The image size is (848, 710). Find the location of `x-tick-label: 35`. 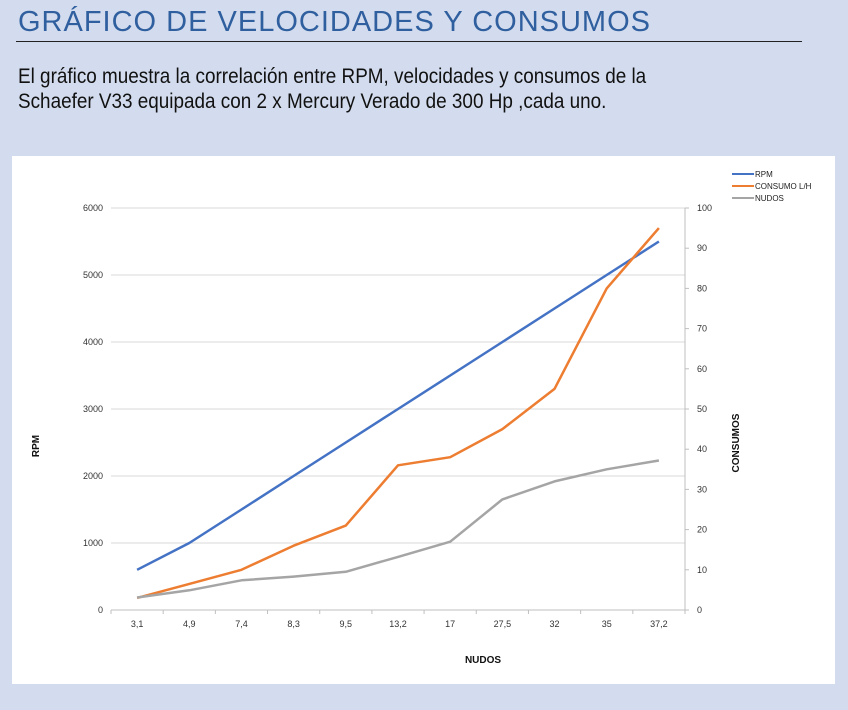

x-tick-label: 35 is located at coordinates (607, 624).